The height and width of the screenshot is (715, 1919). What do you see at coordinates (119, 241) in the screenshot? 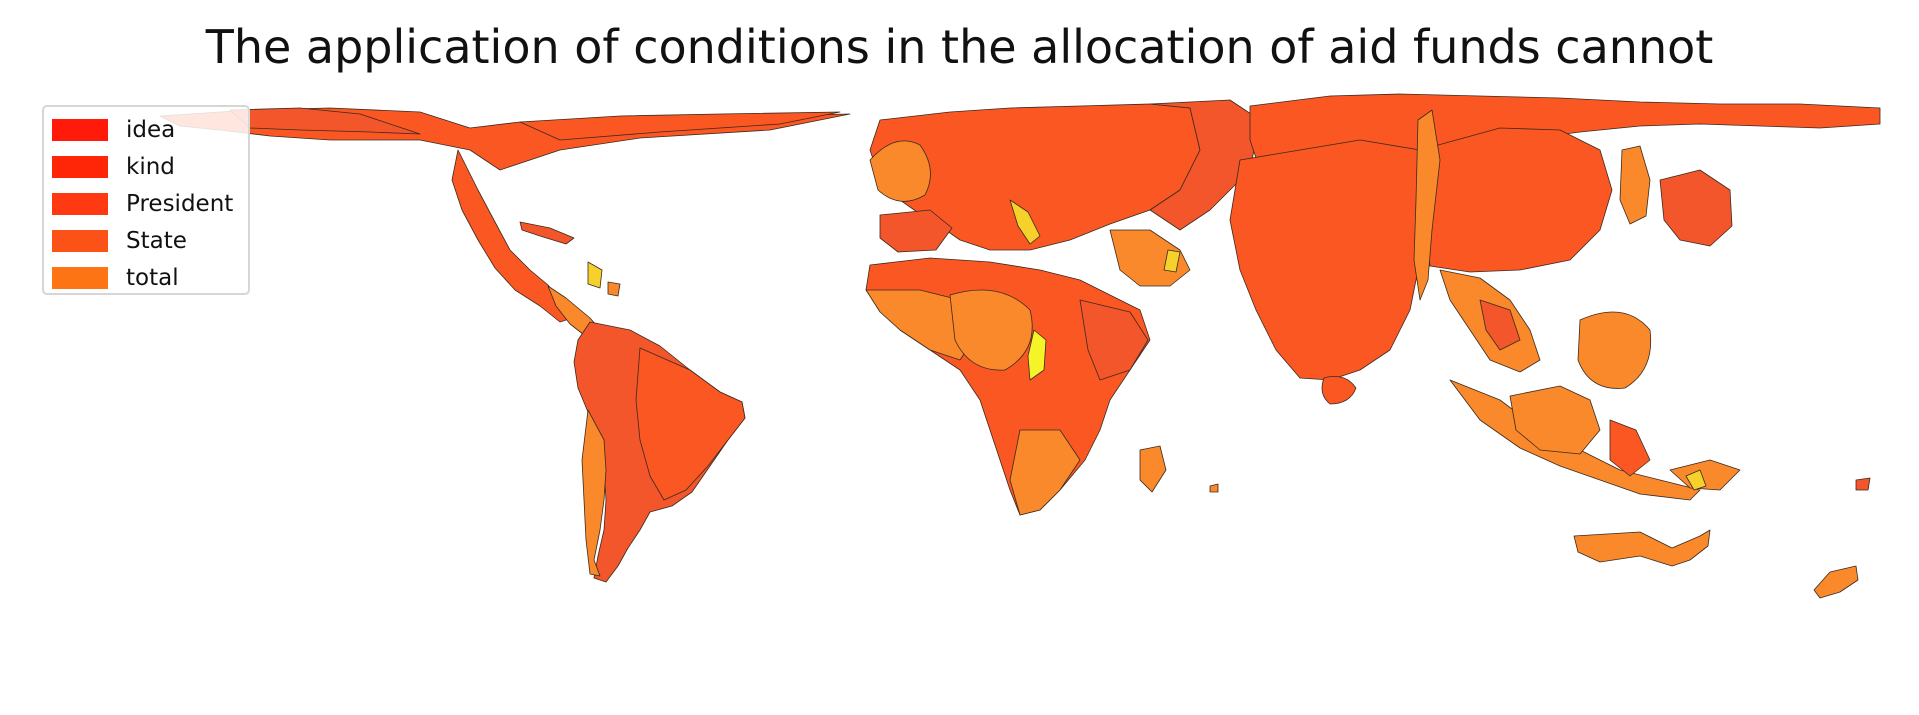
I see `legend-entry: State` at bounding box center [119, 241].